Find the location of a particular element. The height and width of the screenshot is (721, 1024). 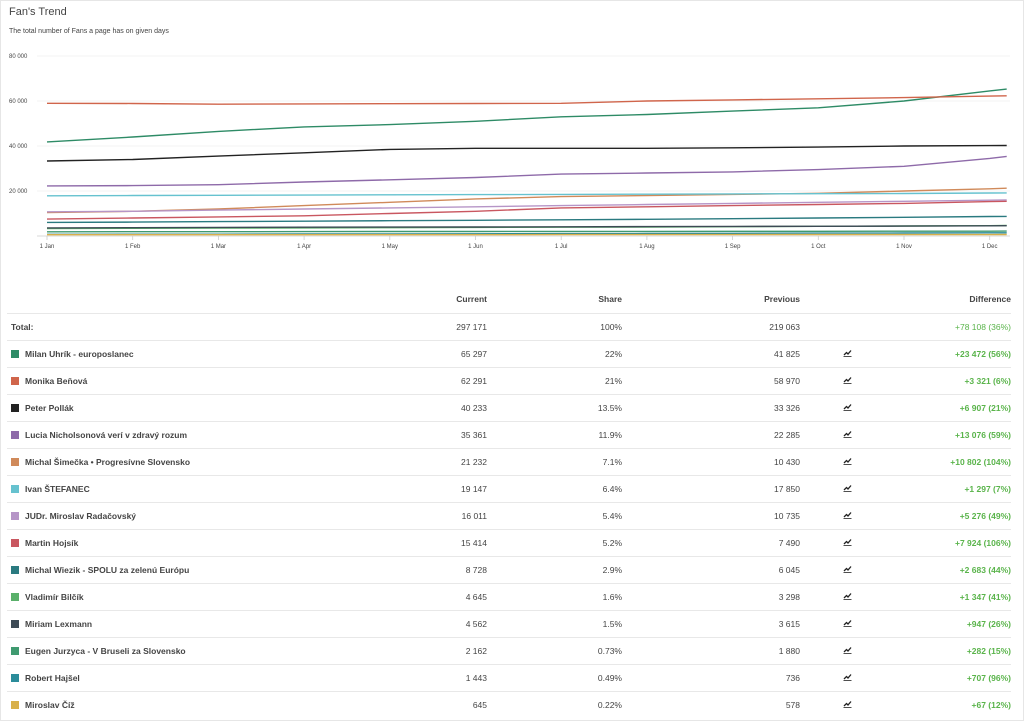

page-name-cell: Lucia Nicholsonová verí v zdravý rozum is located at coordinates (157, 435).